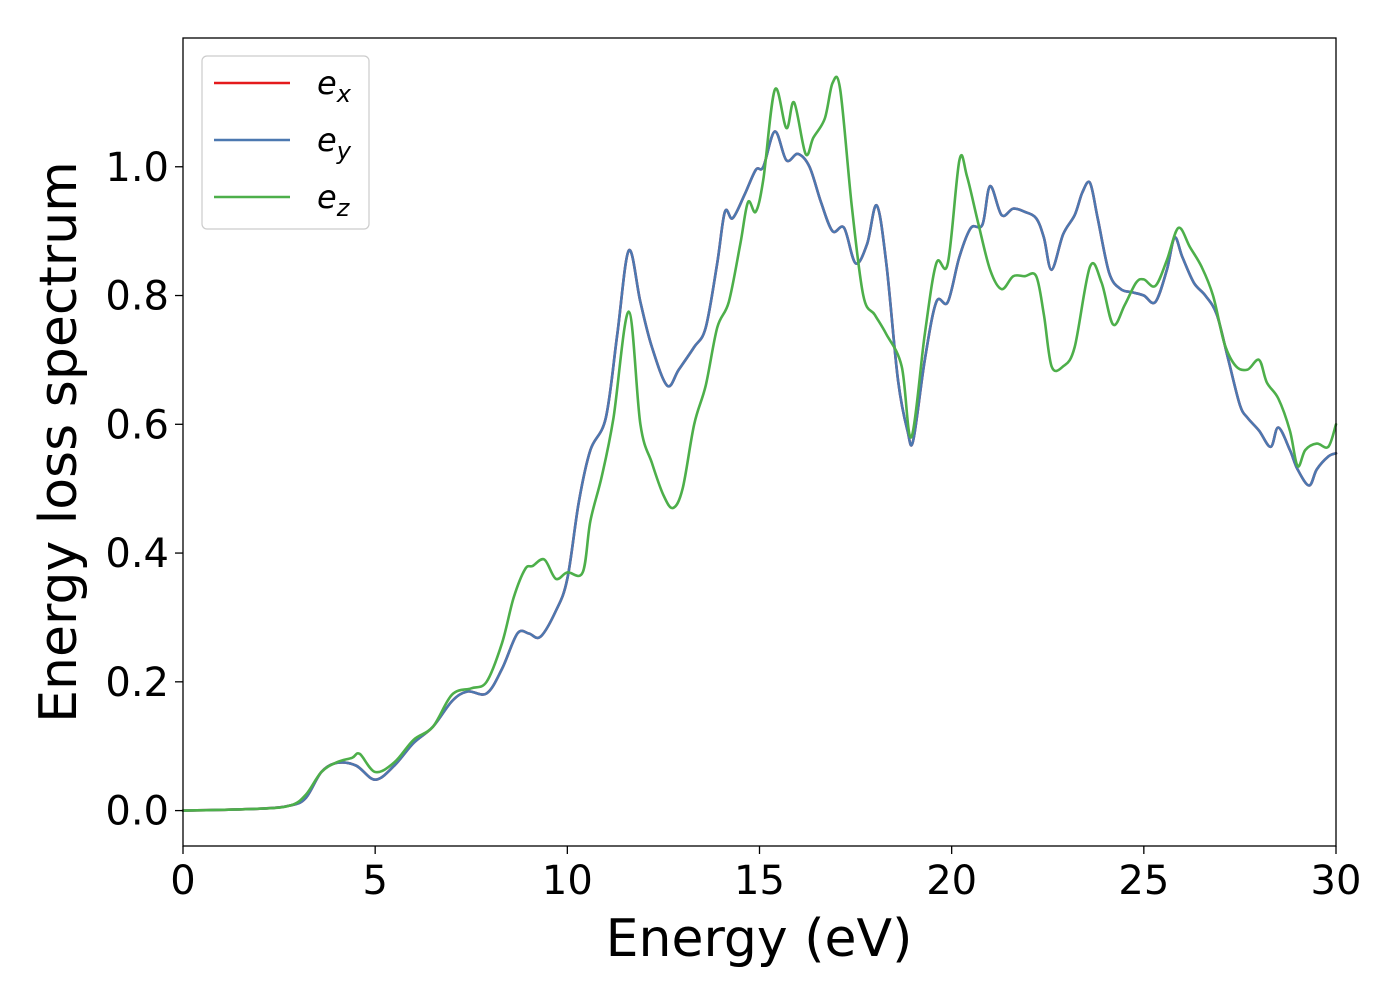 Image resolution: width=1400 pixels, height=1000 pixels. What do you see at coordinates (182, 881) in the screenshot?
I see `x-tick-label: 0` at bounding box center [182, 881].